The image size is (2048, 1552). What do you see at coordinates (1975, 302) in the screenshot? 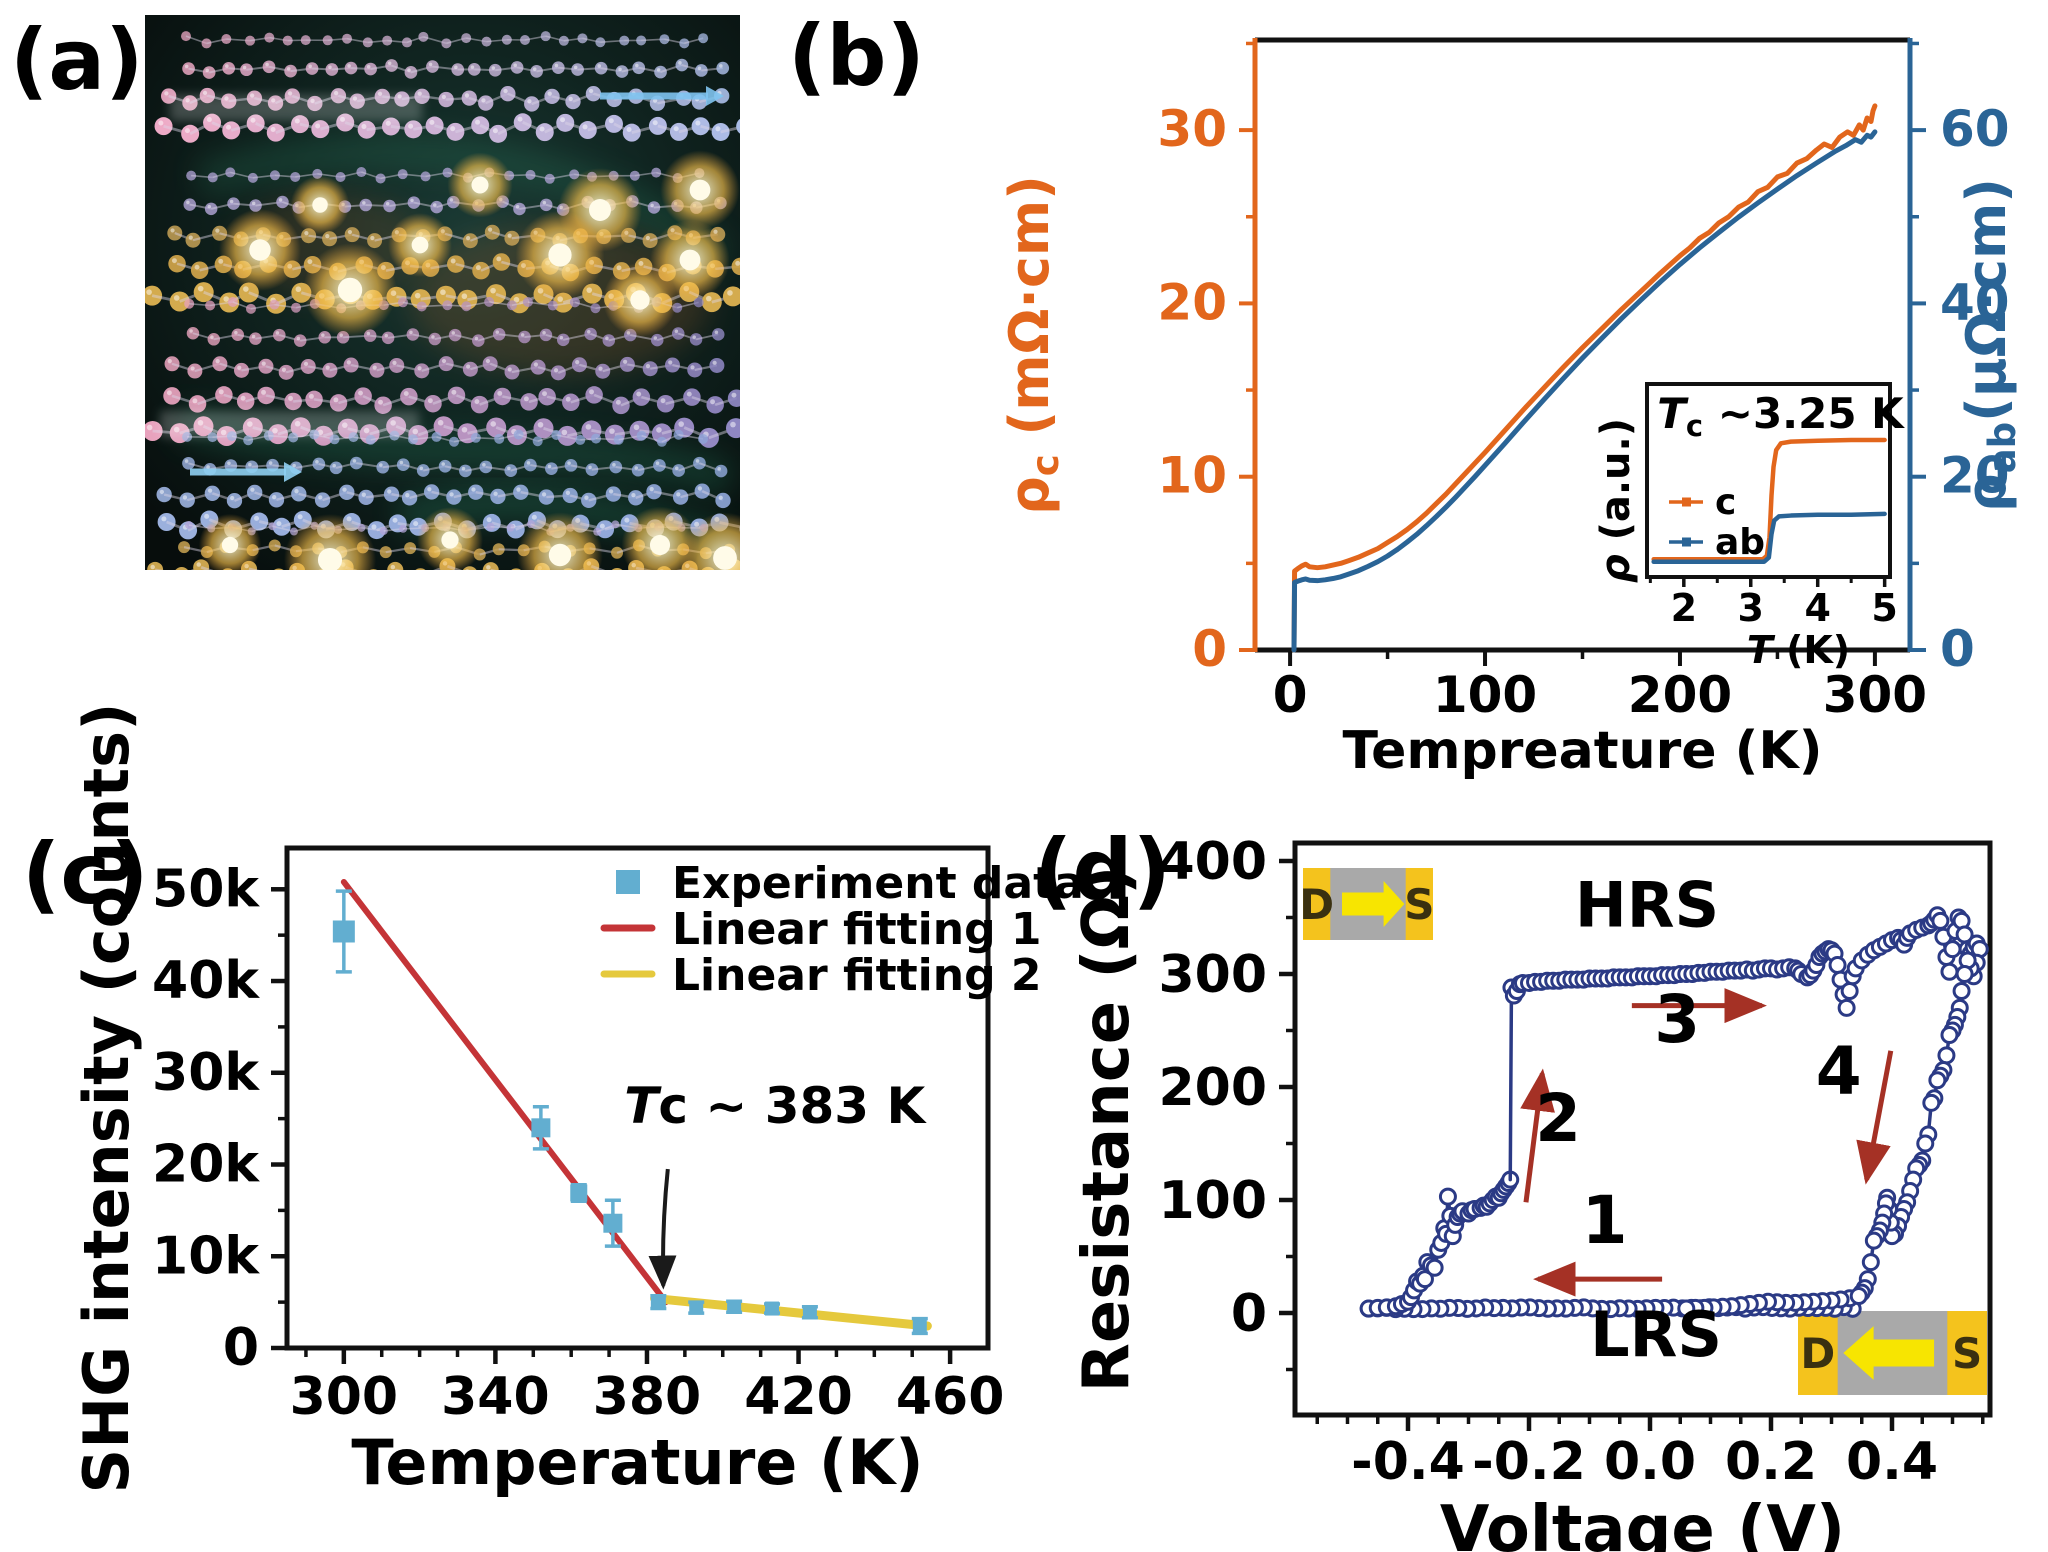
I see `right-tick-label: 40` at bounding box center [1975, 302].